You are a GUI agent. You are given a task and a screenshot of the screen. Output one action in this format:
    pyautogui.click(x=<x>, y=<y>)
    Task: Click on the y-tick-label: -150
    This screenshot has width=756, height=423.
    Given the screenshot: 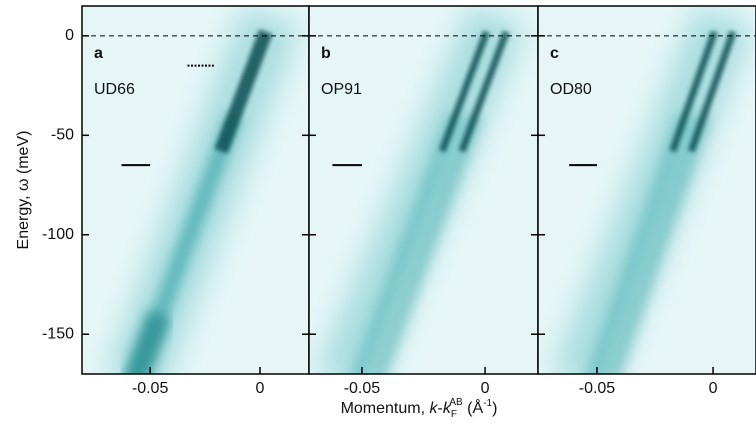 What is the action you would take?
    pyautogui.click(x=58, y=333)
    